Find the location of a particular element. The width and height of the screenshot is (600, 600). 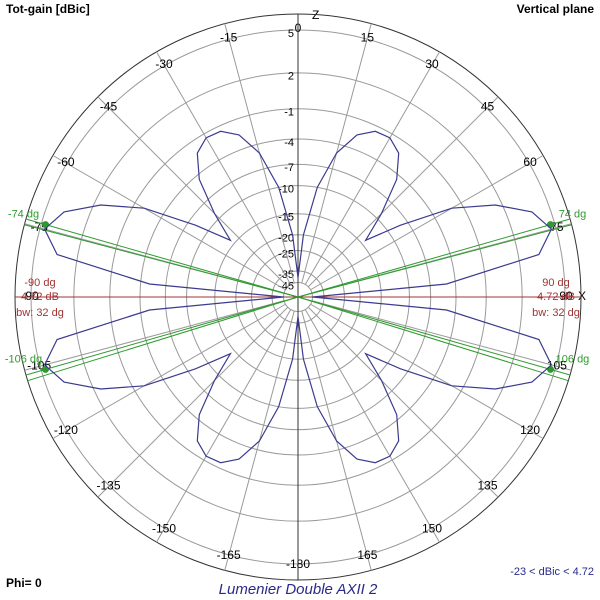

angle-tick-label: 135 is located at coordinates (487, 486).